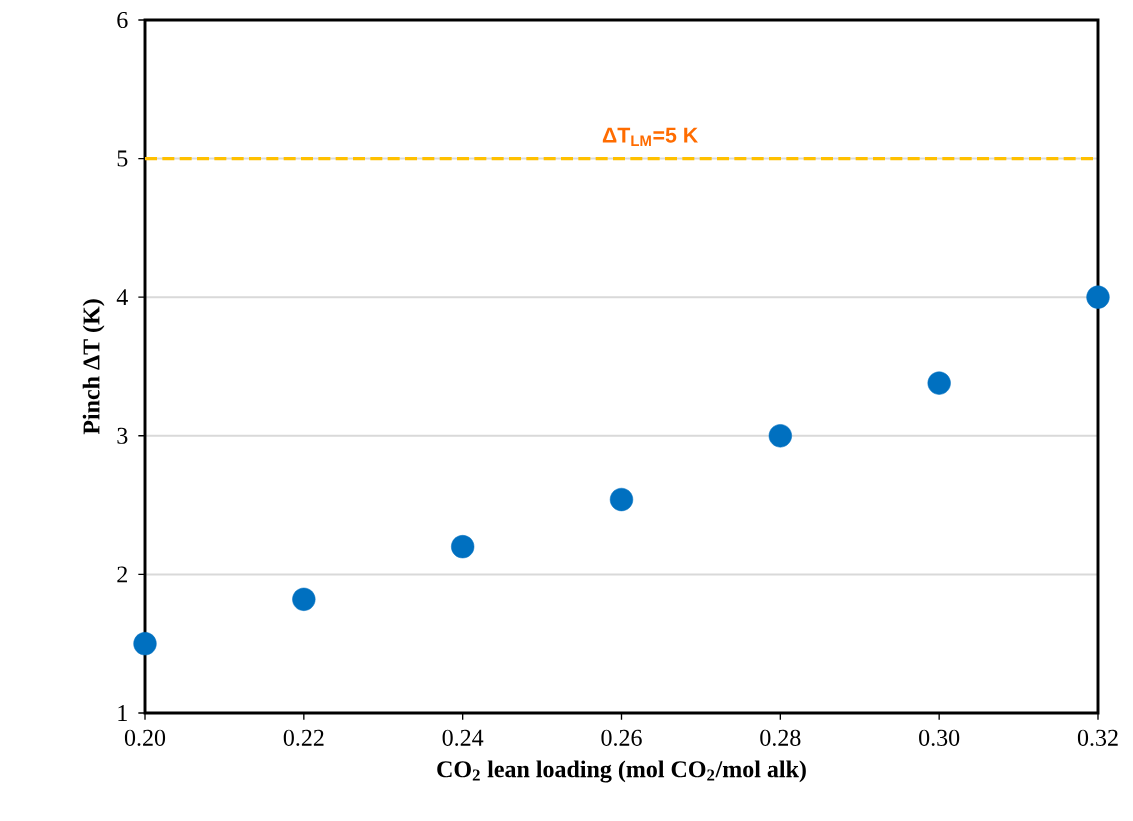 Image resolution: width=1133 pixels, height=821 pixels. Describe the element at coordinates (939, 737) in the screenshot. I see `x-tick-label: 0.30` at that location.